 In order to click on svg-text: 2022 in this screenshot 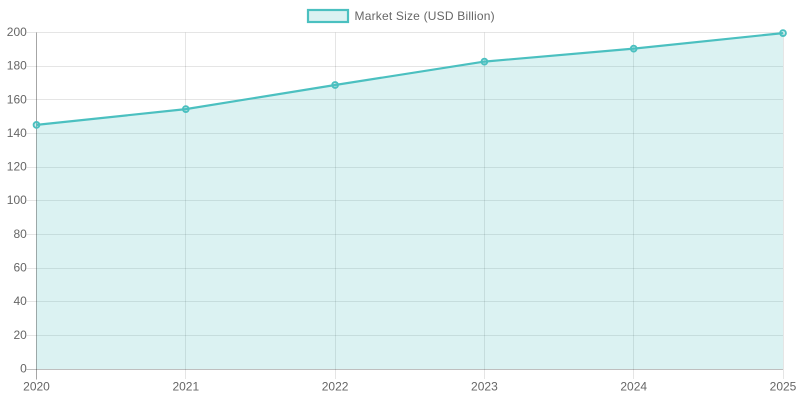, I will do `click(335, 387)`.